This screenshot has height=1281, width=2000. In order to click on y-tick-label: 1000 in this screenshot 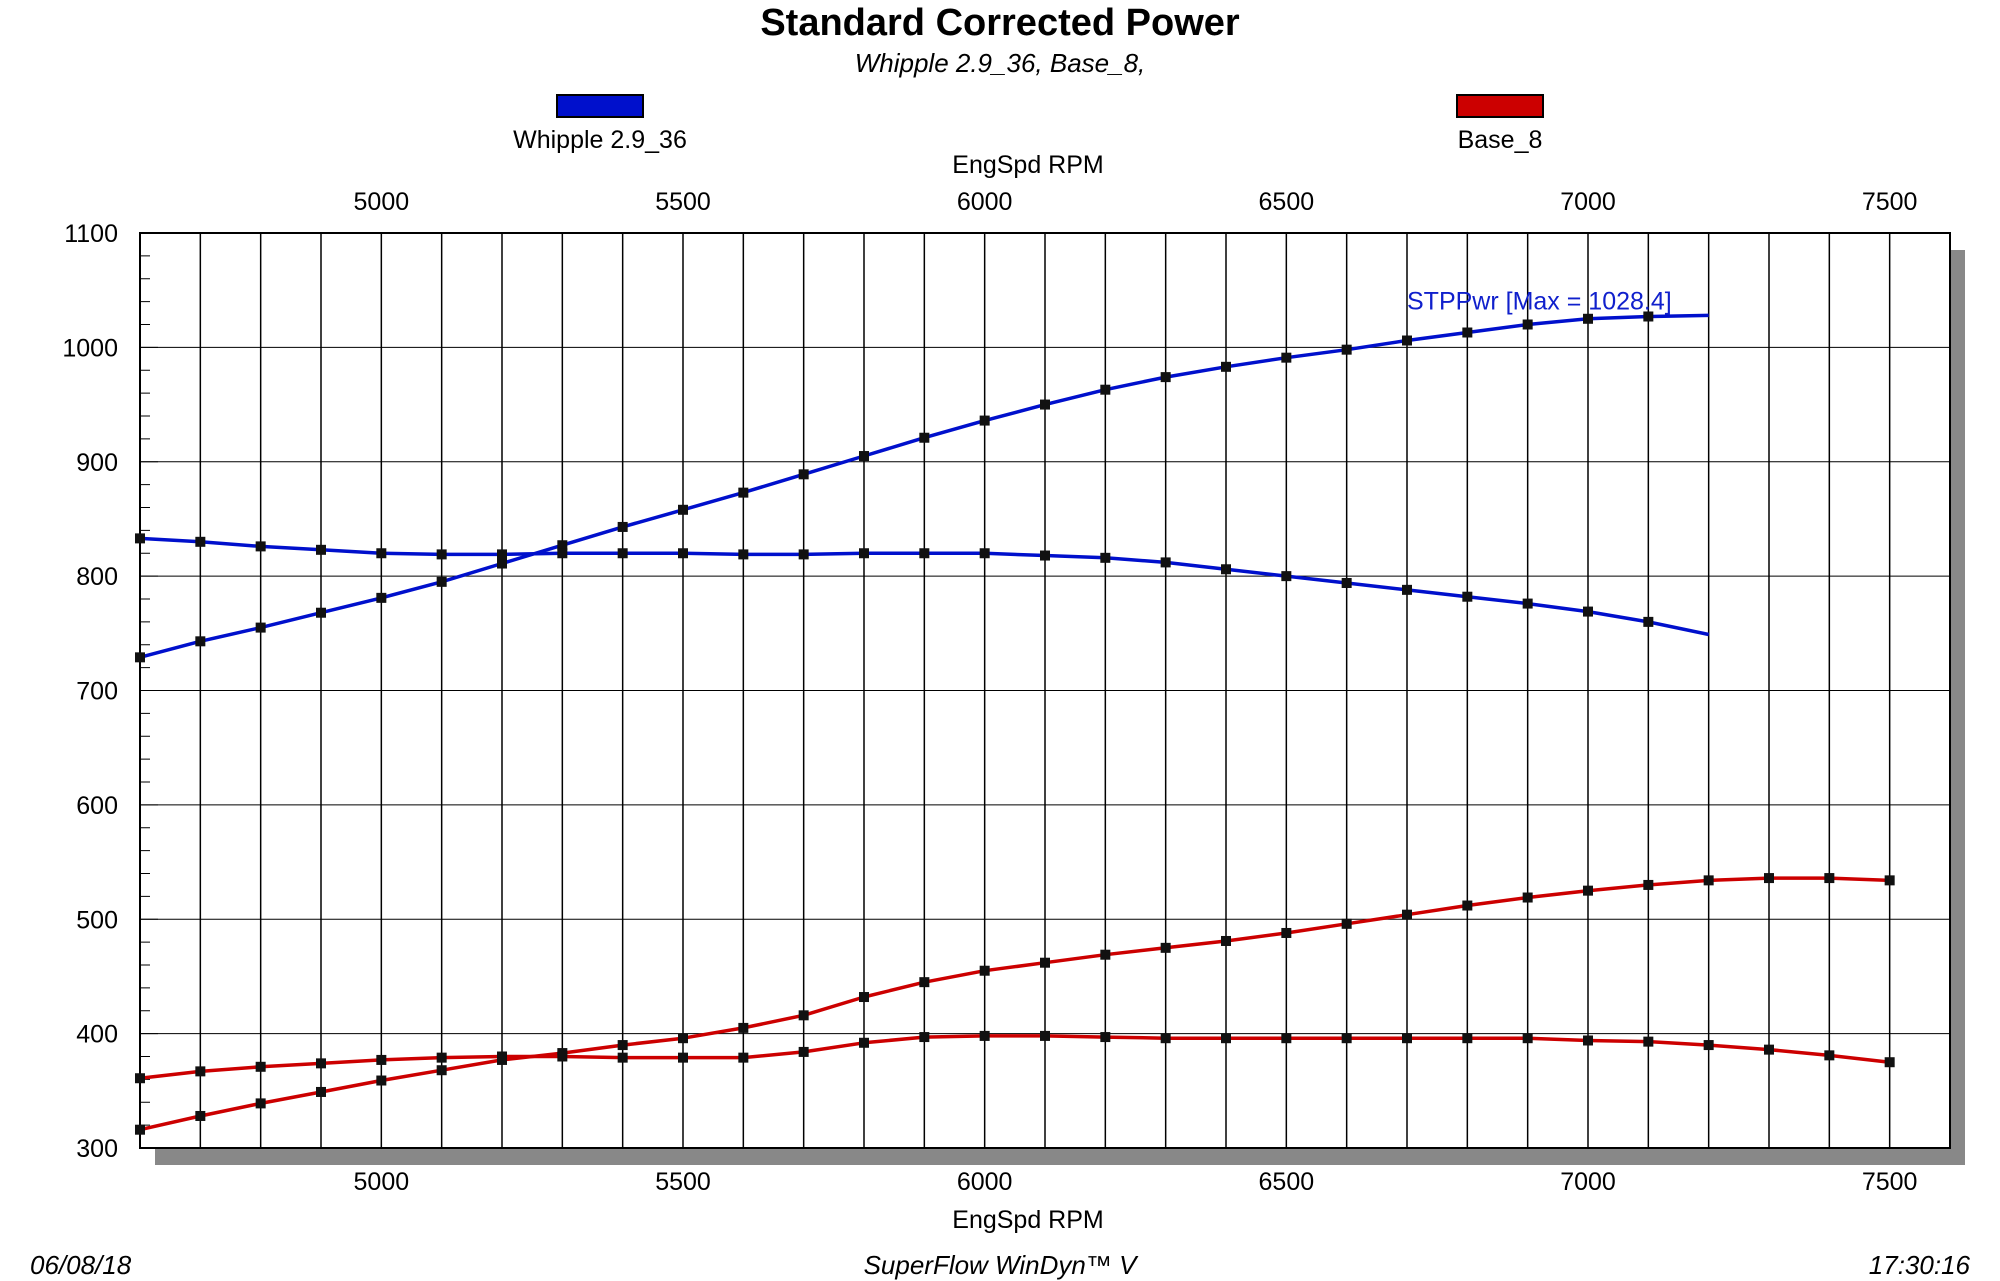, I will do `click(90, 348)`.